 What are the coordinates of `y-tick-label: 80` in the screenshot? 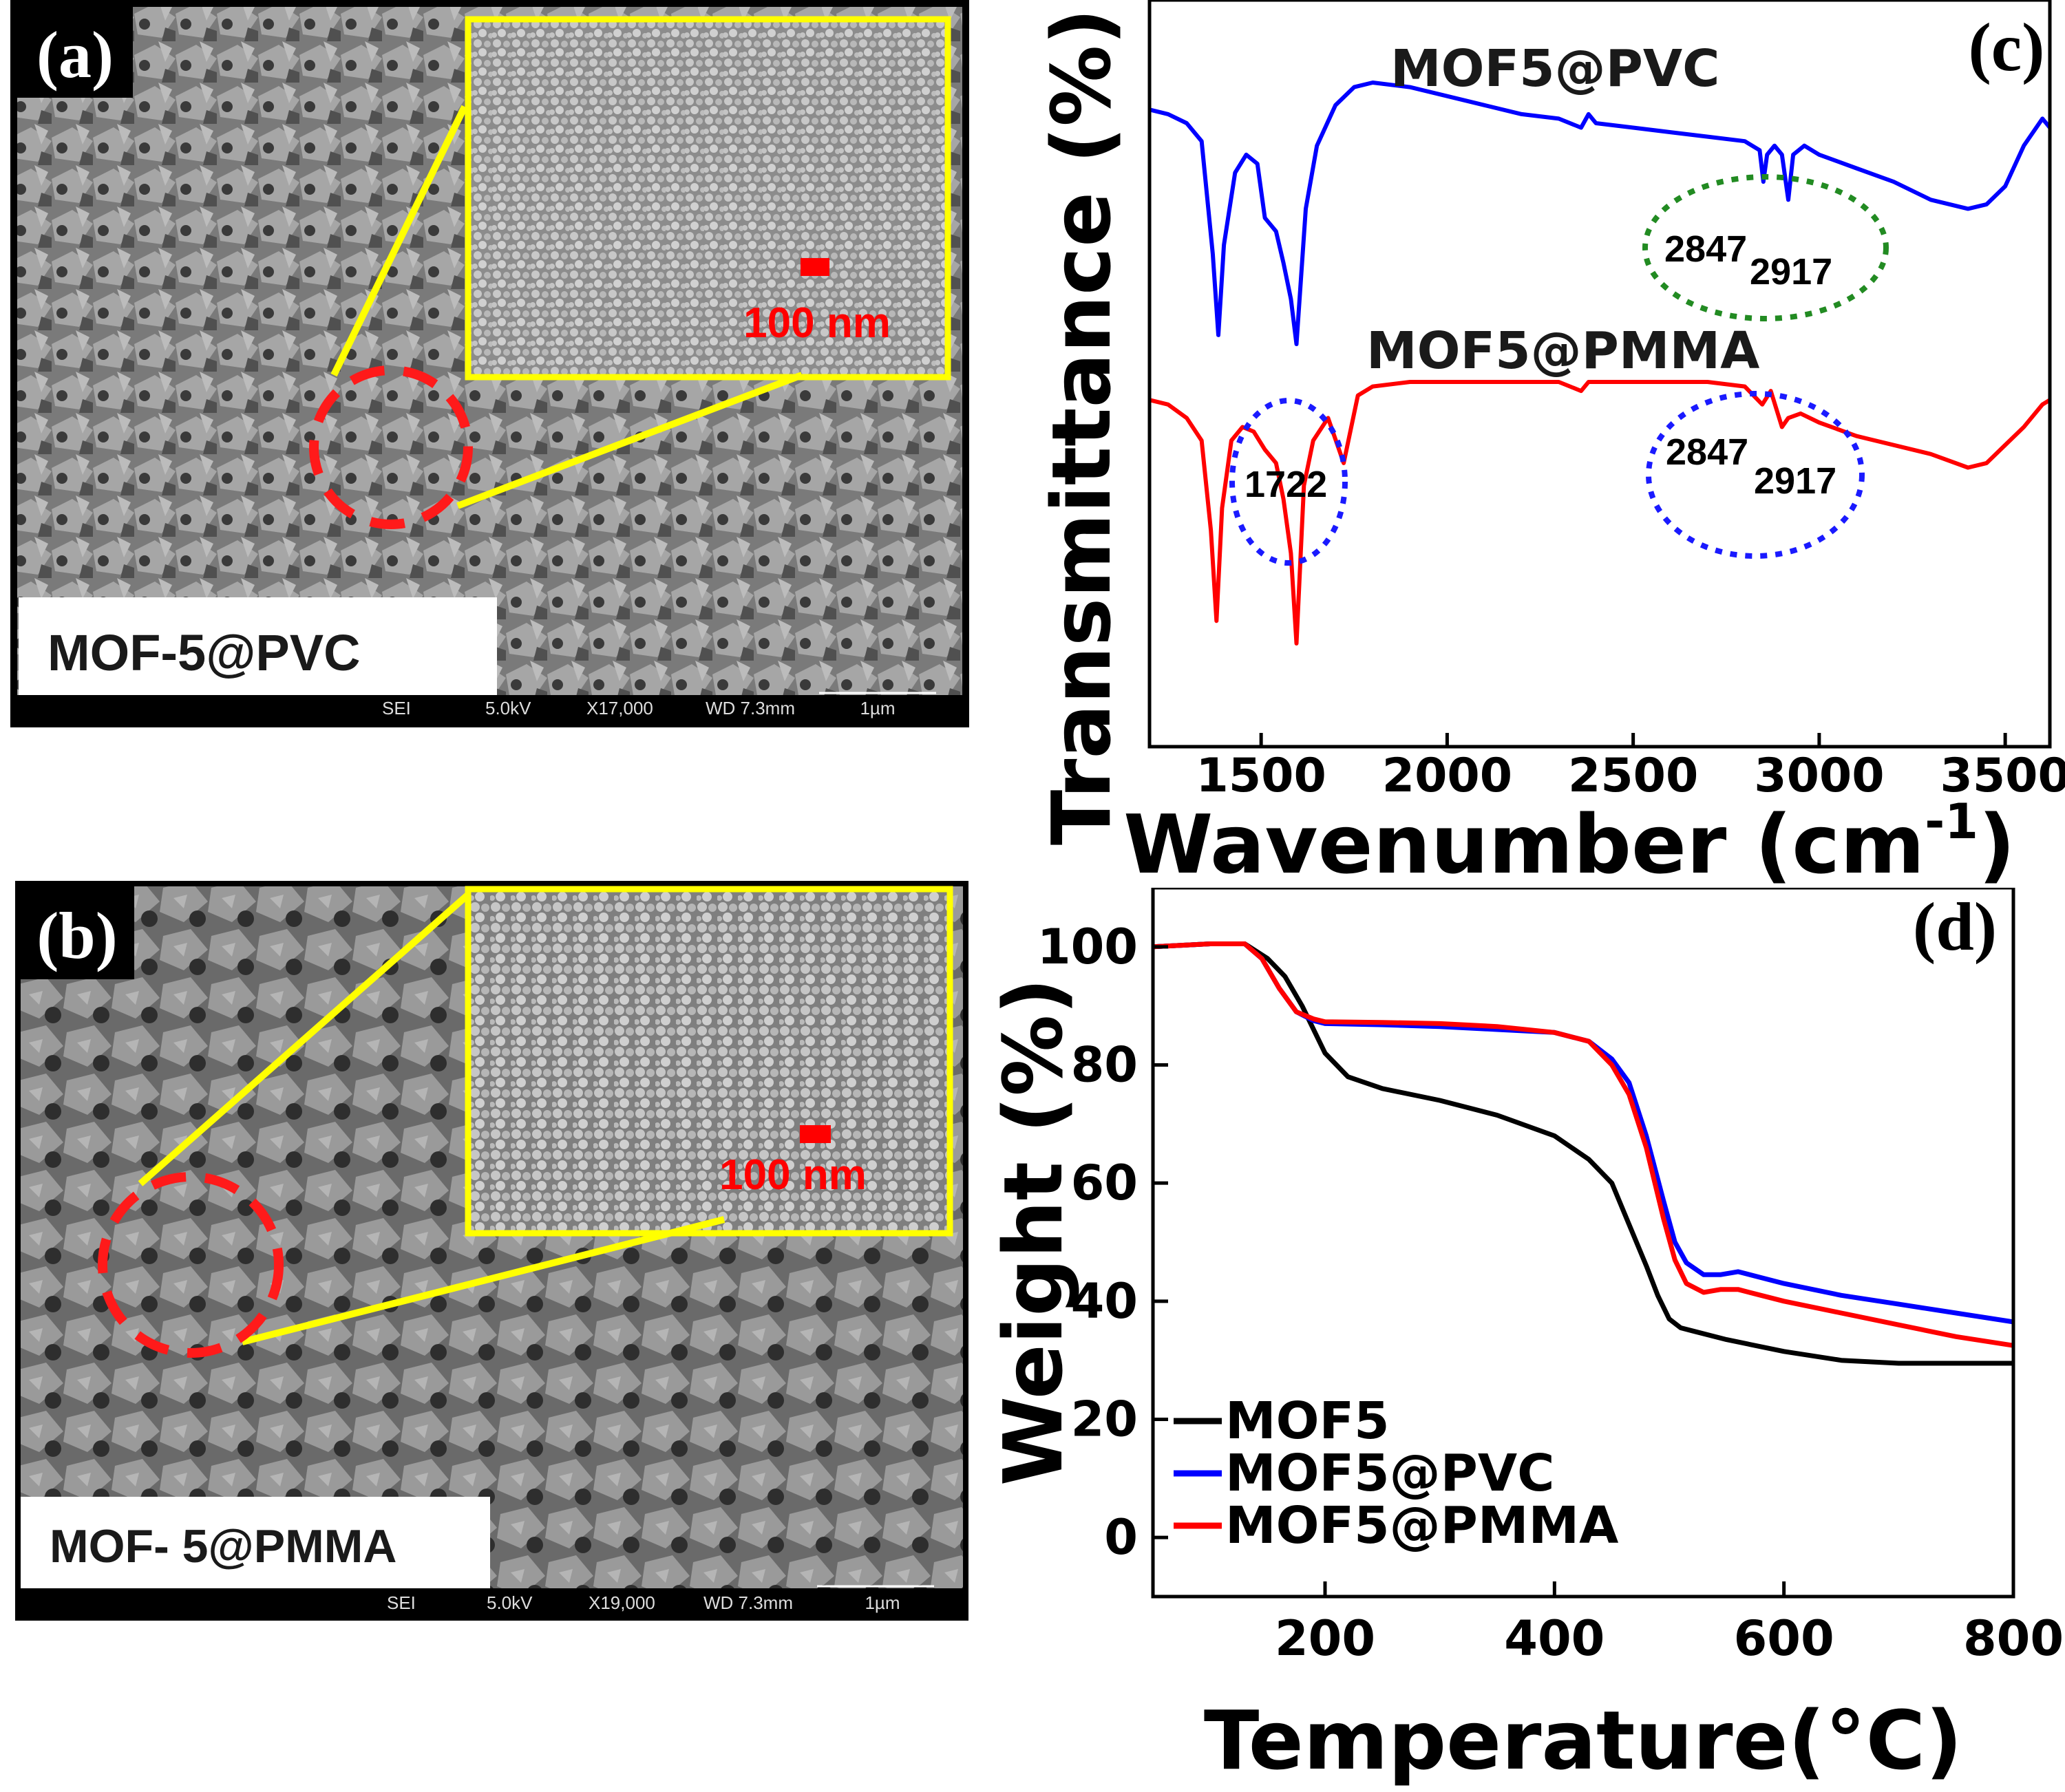 It's located at (1105, 1065).